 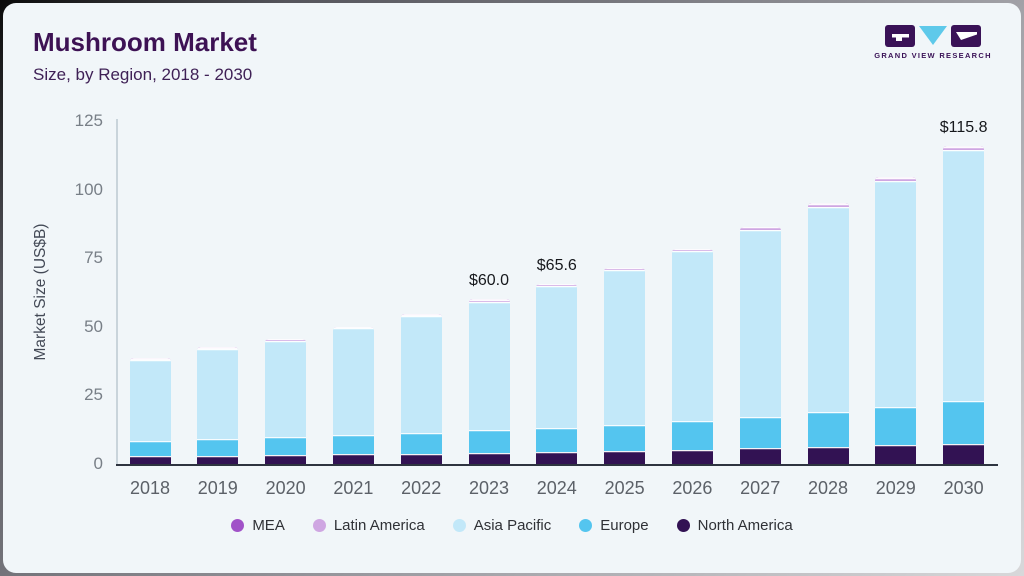 What do you see at coordinates (557, 457) in the screenshot?
I see `bar-segment-north-america-2024` at bounding box center [557, 457].